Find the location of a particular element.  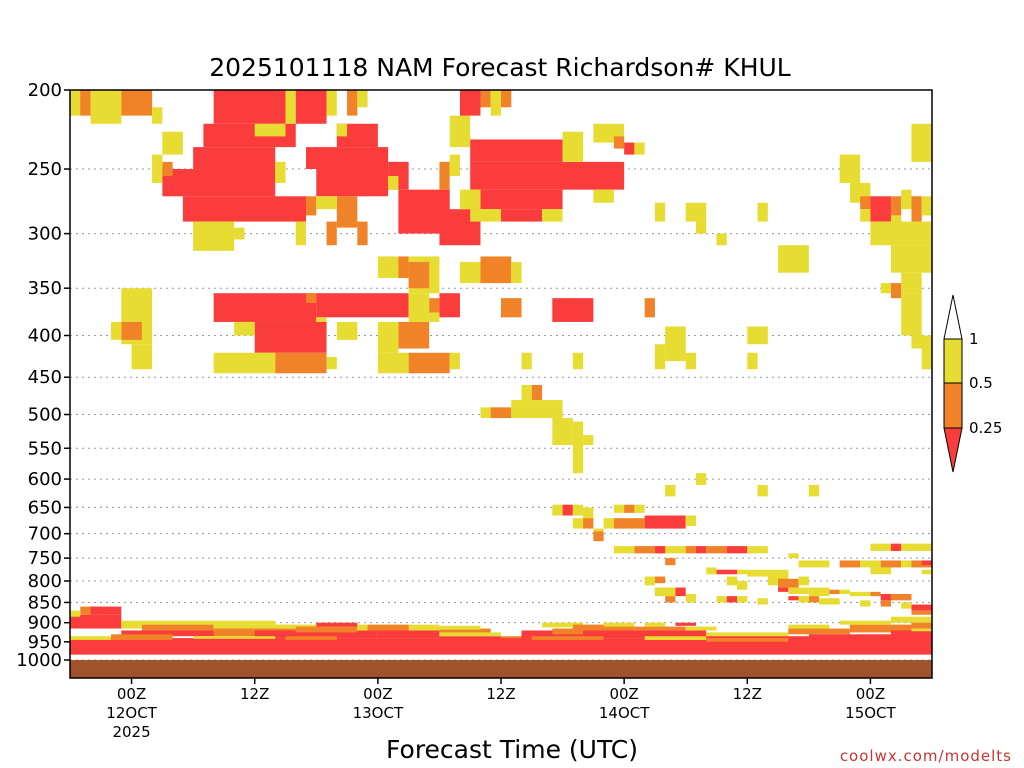

y-tick-label: 200 is located at coordinates (45, 90).